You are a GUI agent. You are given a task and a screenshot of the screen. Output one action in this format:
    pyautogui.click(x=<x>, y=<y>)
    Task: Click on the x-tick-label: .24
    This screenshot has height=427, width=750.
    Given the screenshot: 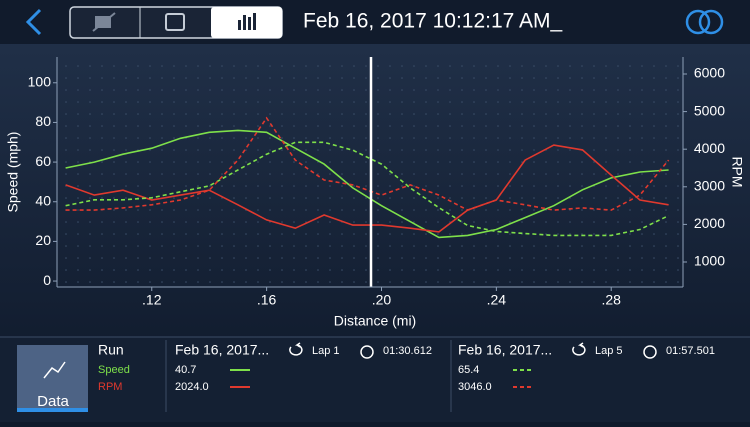 What is the action you would take?
    pyautogui.click(x=497, y=300)
    